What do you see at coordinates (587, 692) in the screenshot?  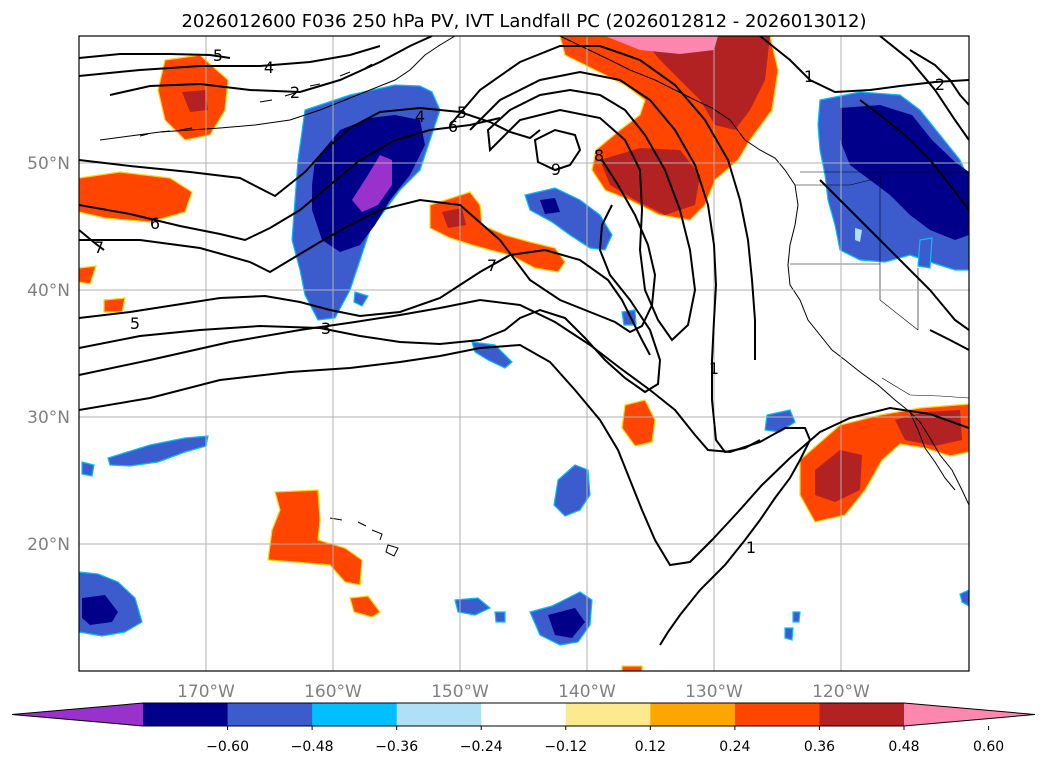 I see `lon-tick-140w: 140°W` at bounding box center [587, 692].